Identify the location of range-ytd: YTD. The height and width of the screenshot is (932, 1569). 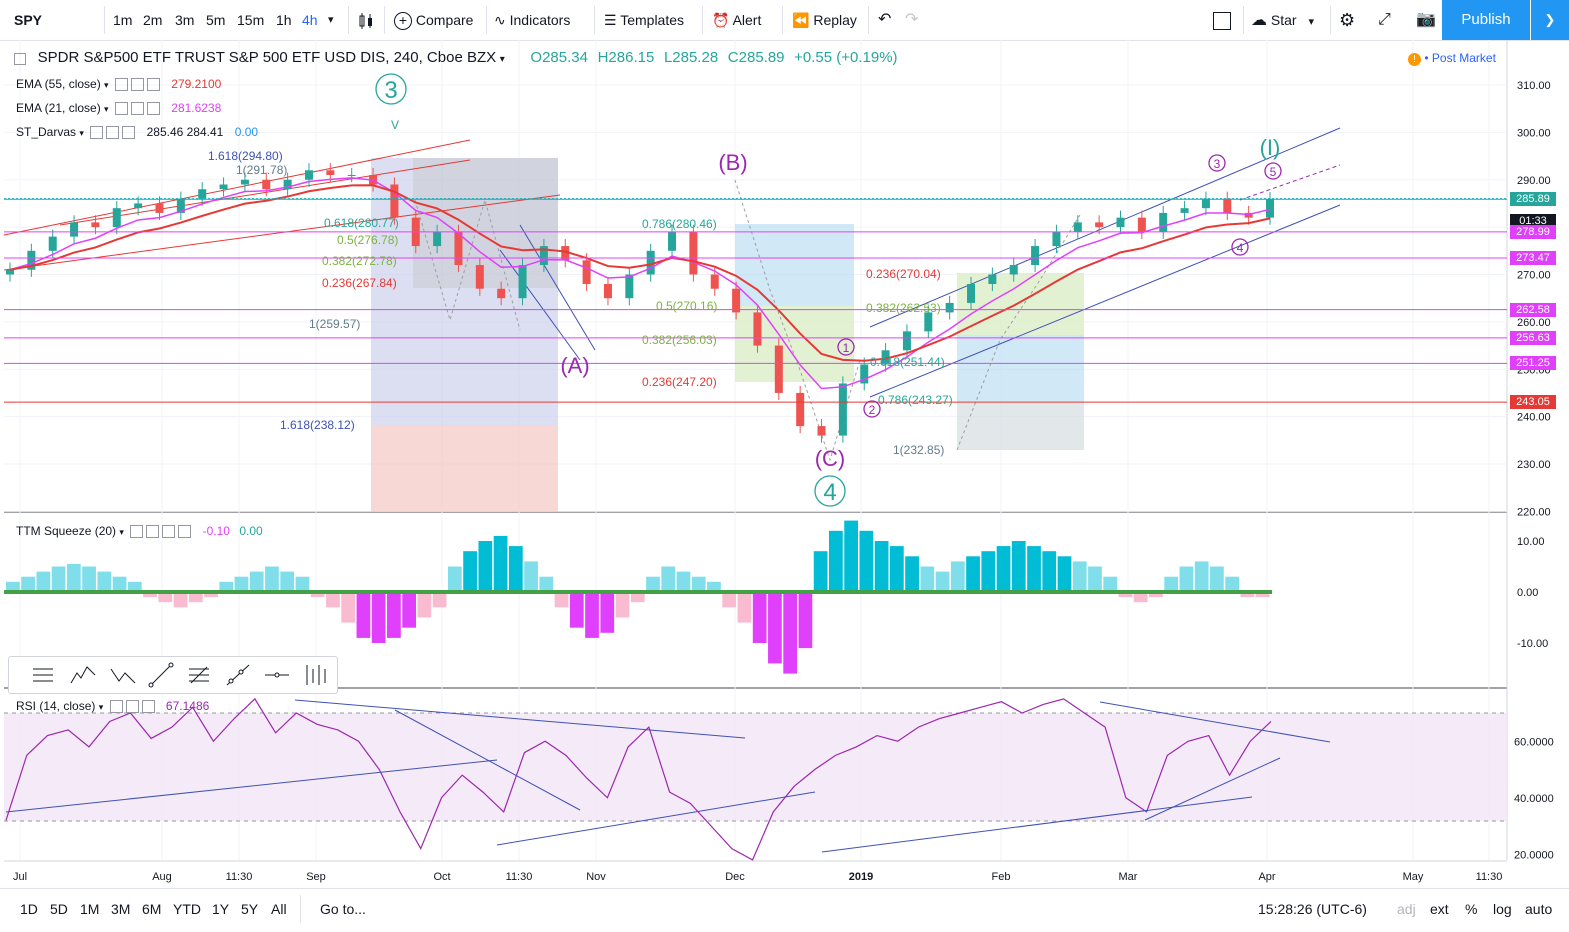
(187, 909).